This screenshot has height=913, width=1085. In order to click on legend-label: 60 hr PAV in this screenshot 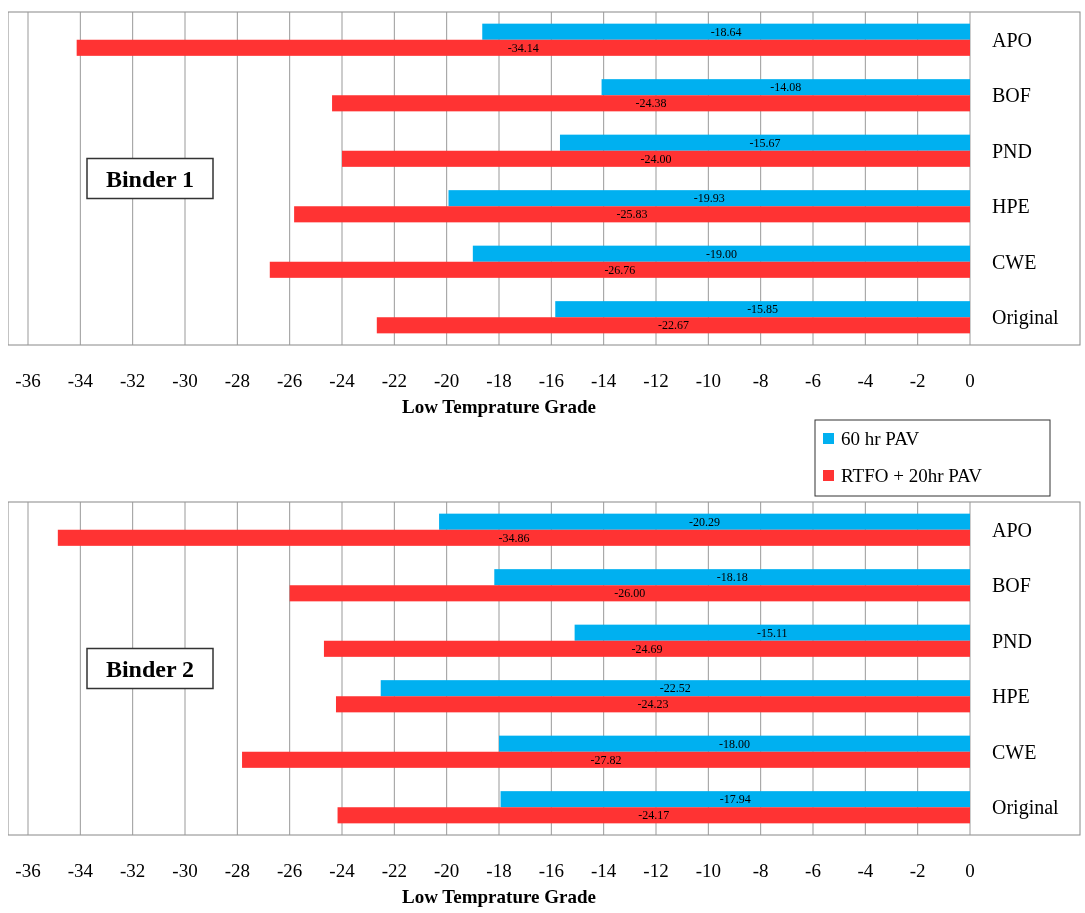, I will do `click(880, 438)`.